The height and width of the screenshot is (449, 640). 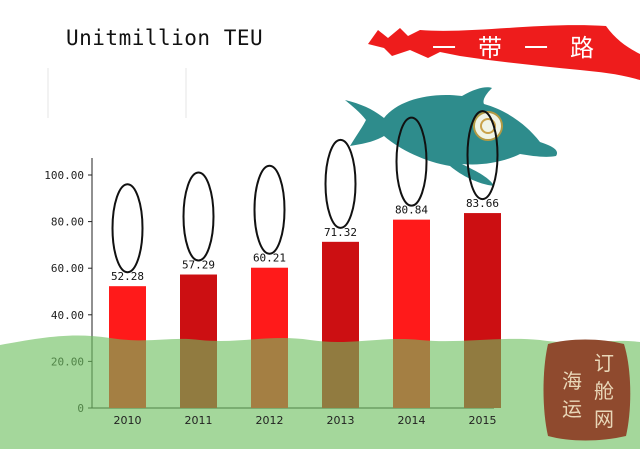 I want to click on x-tick-label: 2015, so click(x=483, y=420).